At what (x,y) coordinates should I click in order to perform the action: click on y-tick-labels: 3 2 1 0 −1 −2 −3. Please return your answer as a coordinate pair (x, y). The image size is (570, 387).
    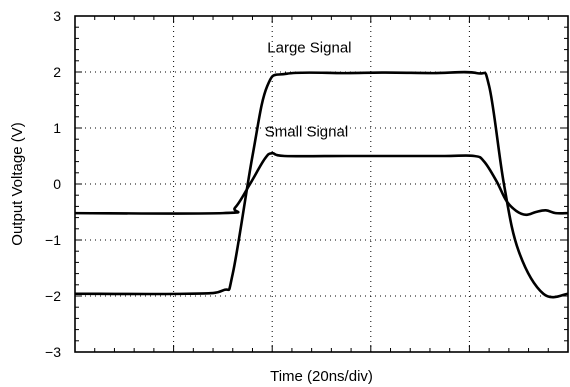
    Looking at the image, I should click on (53, 184).